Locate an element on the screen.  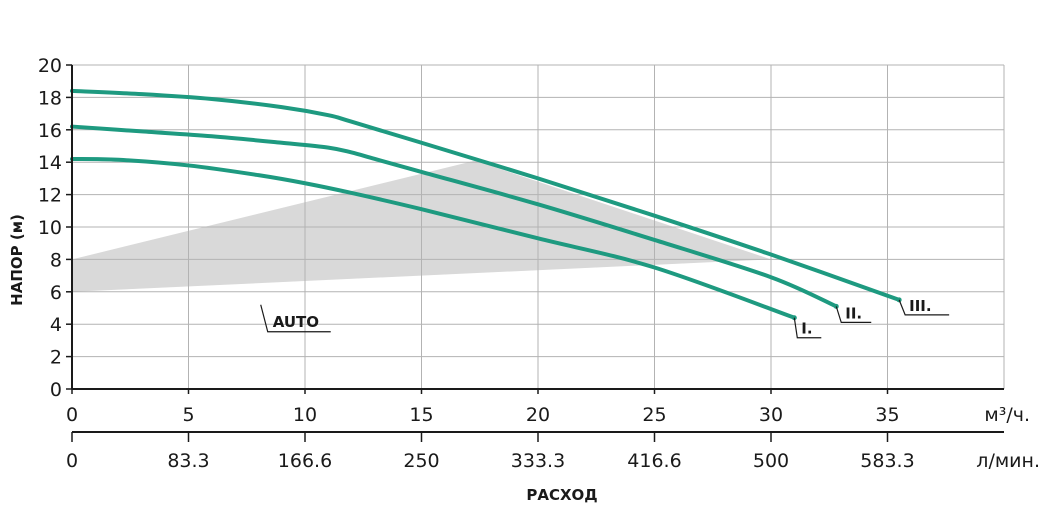
curve-label: III. is located at coordinates (920, 306).